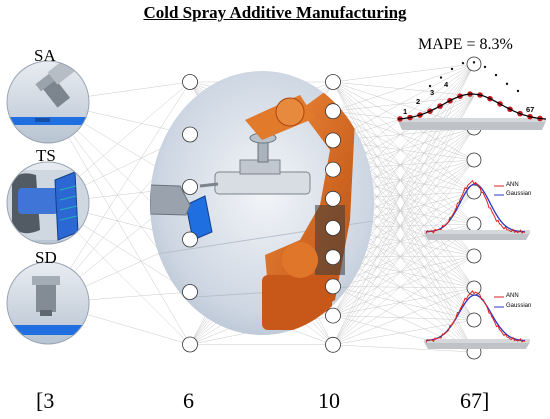 This screenshot has width=550, height=419. I want to click on legend-gaussian-2: Gaussian, so click(519, 306).